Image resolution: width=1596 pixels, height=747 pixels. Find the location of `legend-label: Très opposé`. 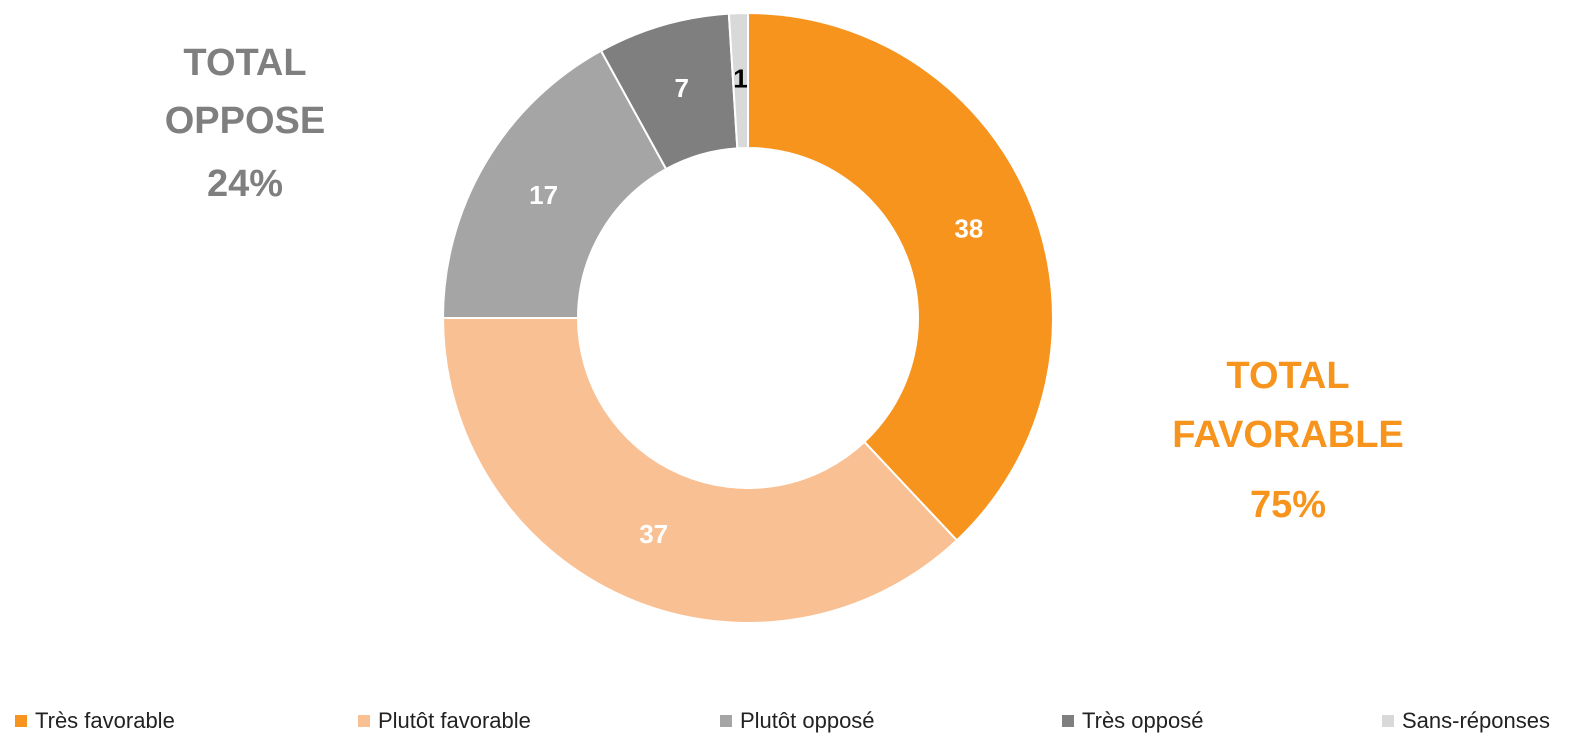

legend-label: Très opposé is located at coordinates (1142, 720).